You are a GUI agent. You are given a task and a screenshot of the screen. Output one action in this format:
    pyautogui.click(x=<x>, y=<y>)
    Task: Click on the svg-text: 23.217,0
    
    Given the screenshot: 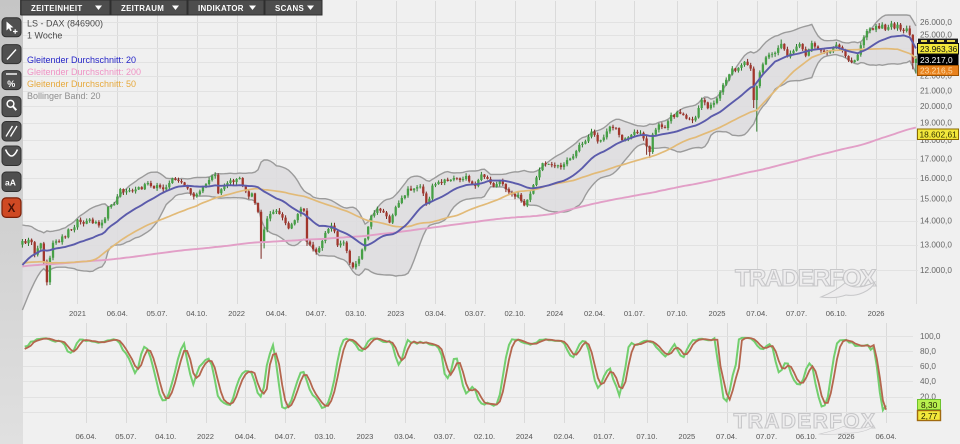 What is the action you would take?
    pyautogui.click(x=936, y=60)
    